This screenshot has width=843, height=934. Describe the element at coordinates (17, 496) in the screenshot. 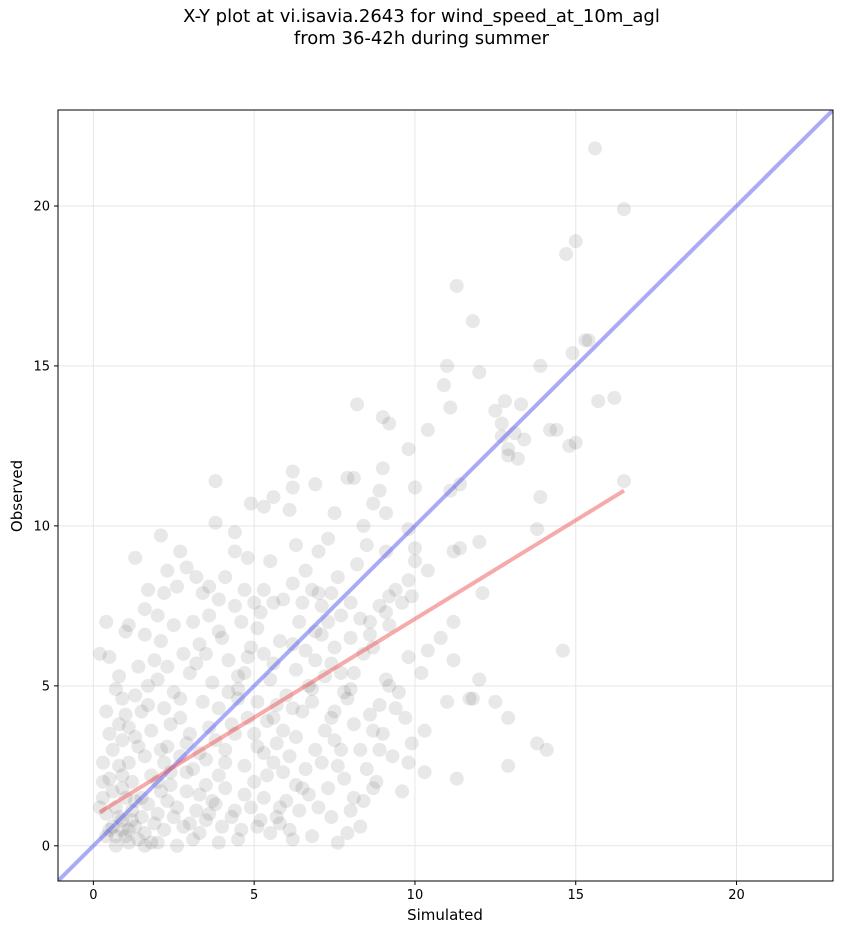

I see `y-axis-label: Observed` at that location.